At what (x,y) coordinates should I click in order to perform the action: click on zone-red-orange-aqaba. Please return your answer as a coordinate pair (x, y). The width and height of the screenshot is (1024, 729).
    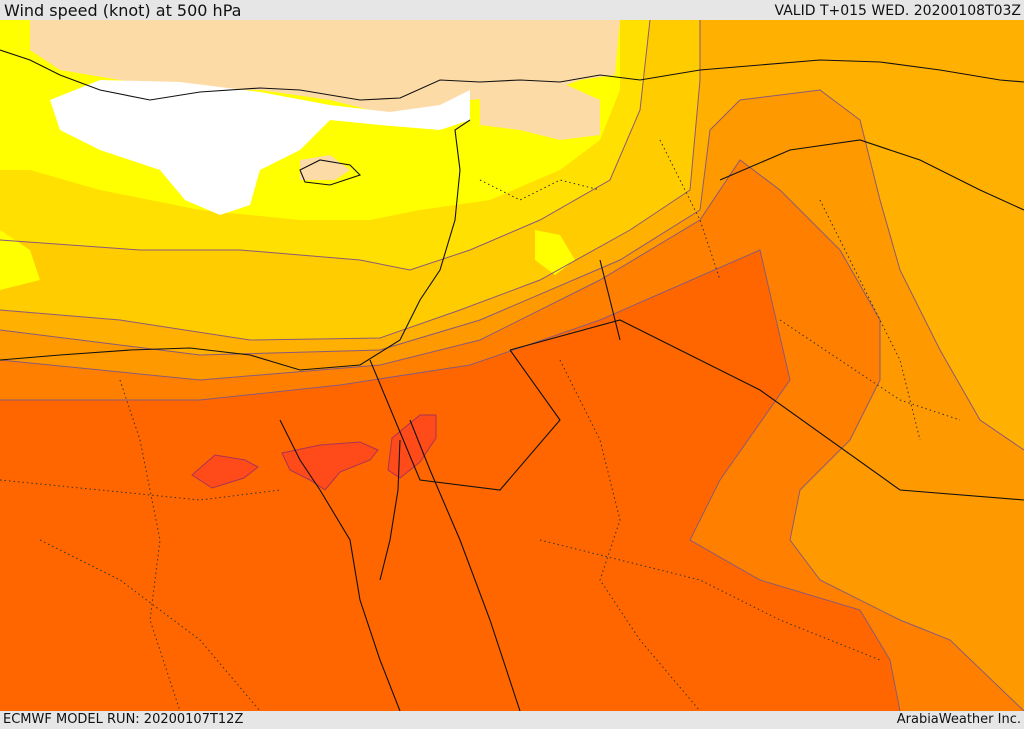
    Looking at the image, I should click on (412, 446).